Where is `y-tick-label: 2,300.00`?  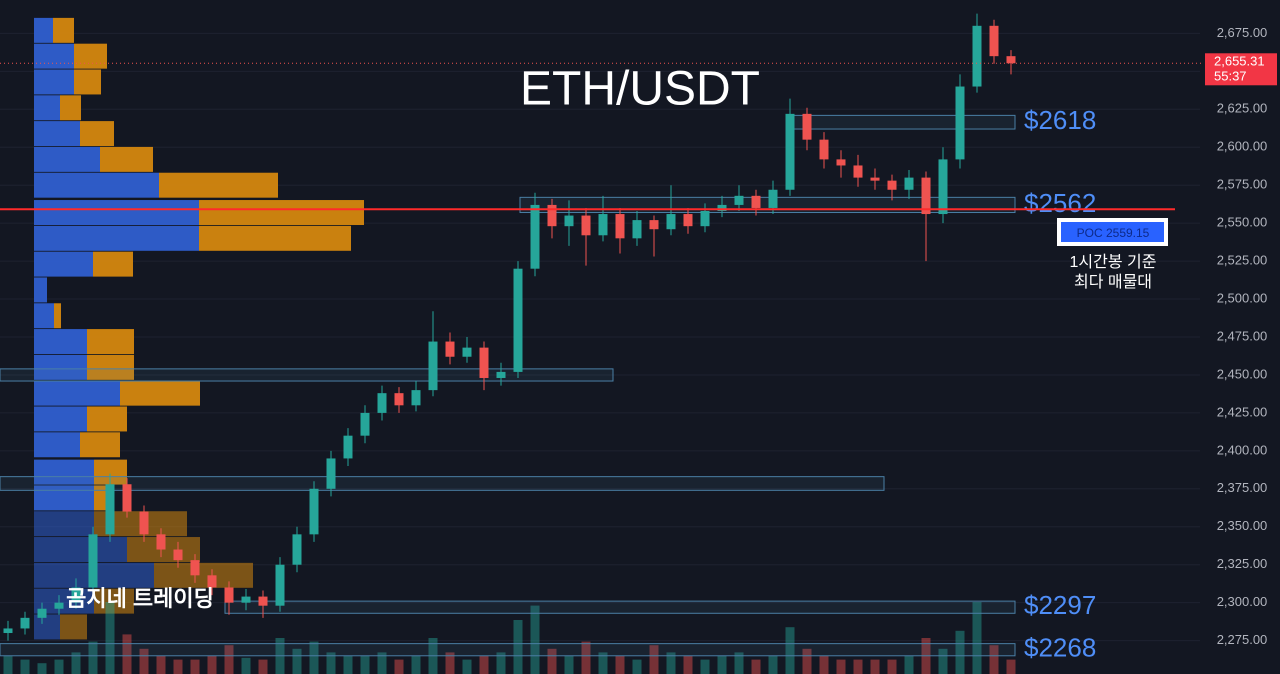 y-tick-label: 2,300.00 is located at coordinates (1242, 601).